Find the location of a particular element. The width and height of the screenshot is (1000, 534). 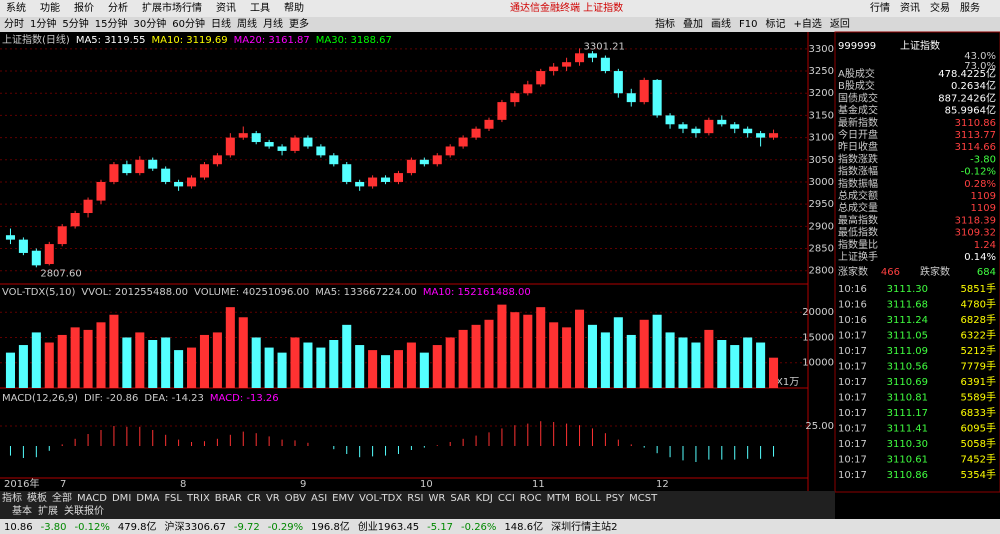

indicator-tab: TRIX is located at coordinates (198, 498).